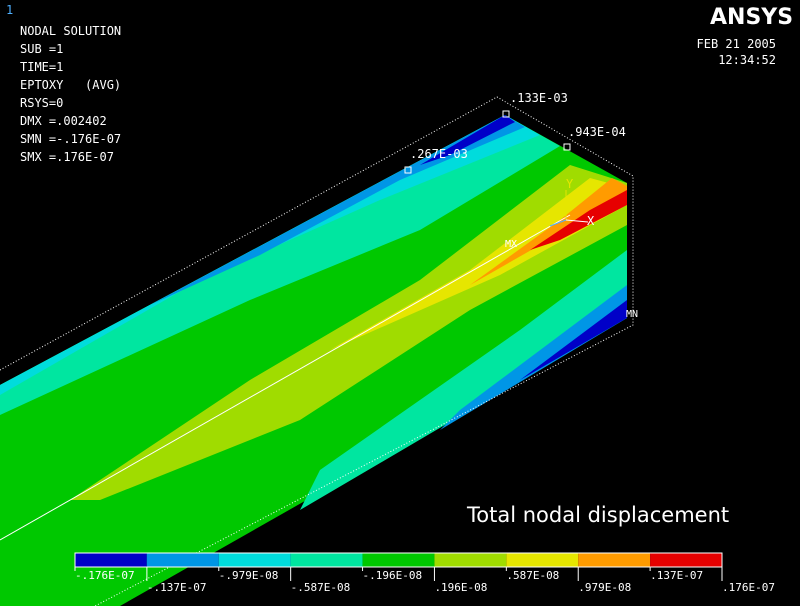  Describe the element at coordinates (467, 140) in the screenshot. I see `band-blue` at that location.